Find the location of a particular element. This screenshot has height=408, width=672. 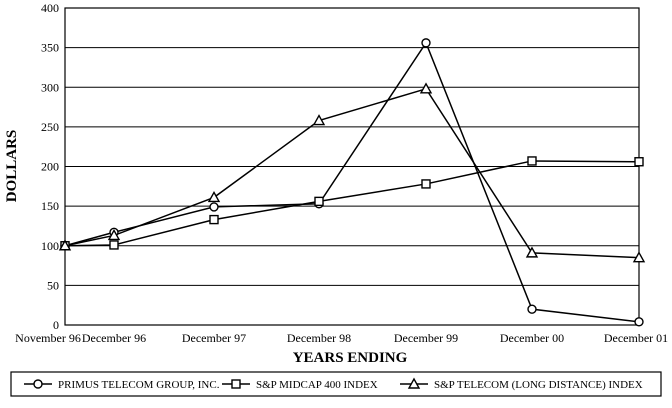

y-tick-label: 350 is located at coordinates (50, 48).